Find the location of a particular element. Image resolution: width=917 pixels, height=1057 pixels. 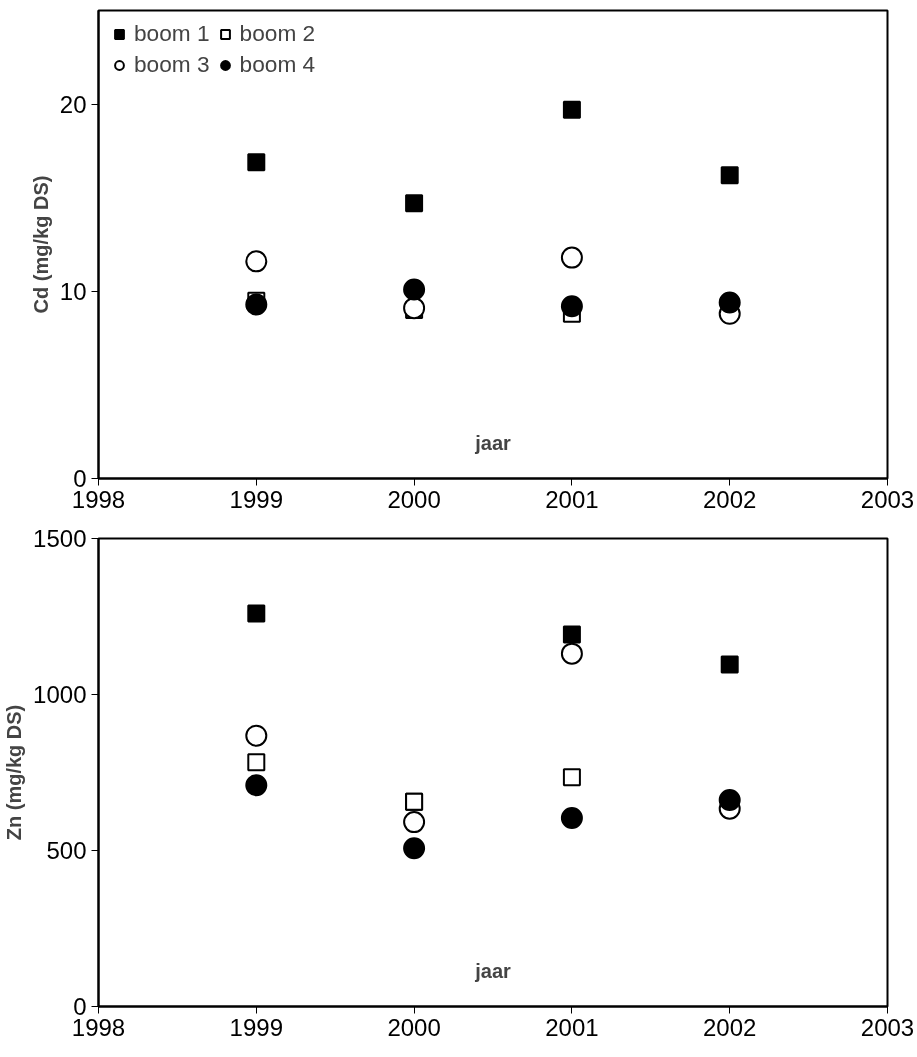

y-tick-label: 10 is located at coordinates (73, 291).